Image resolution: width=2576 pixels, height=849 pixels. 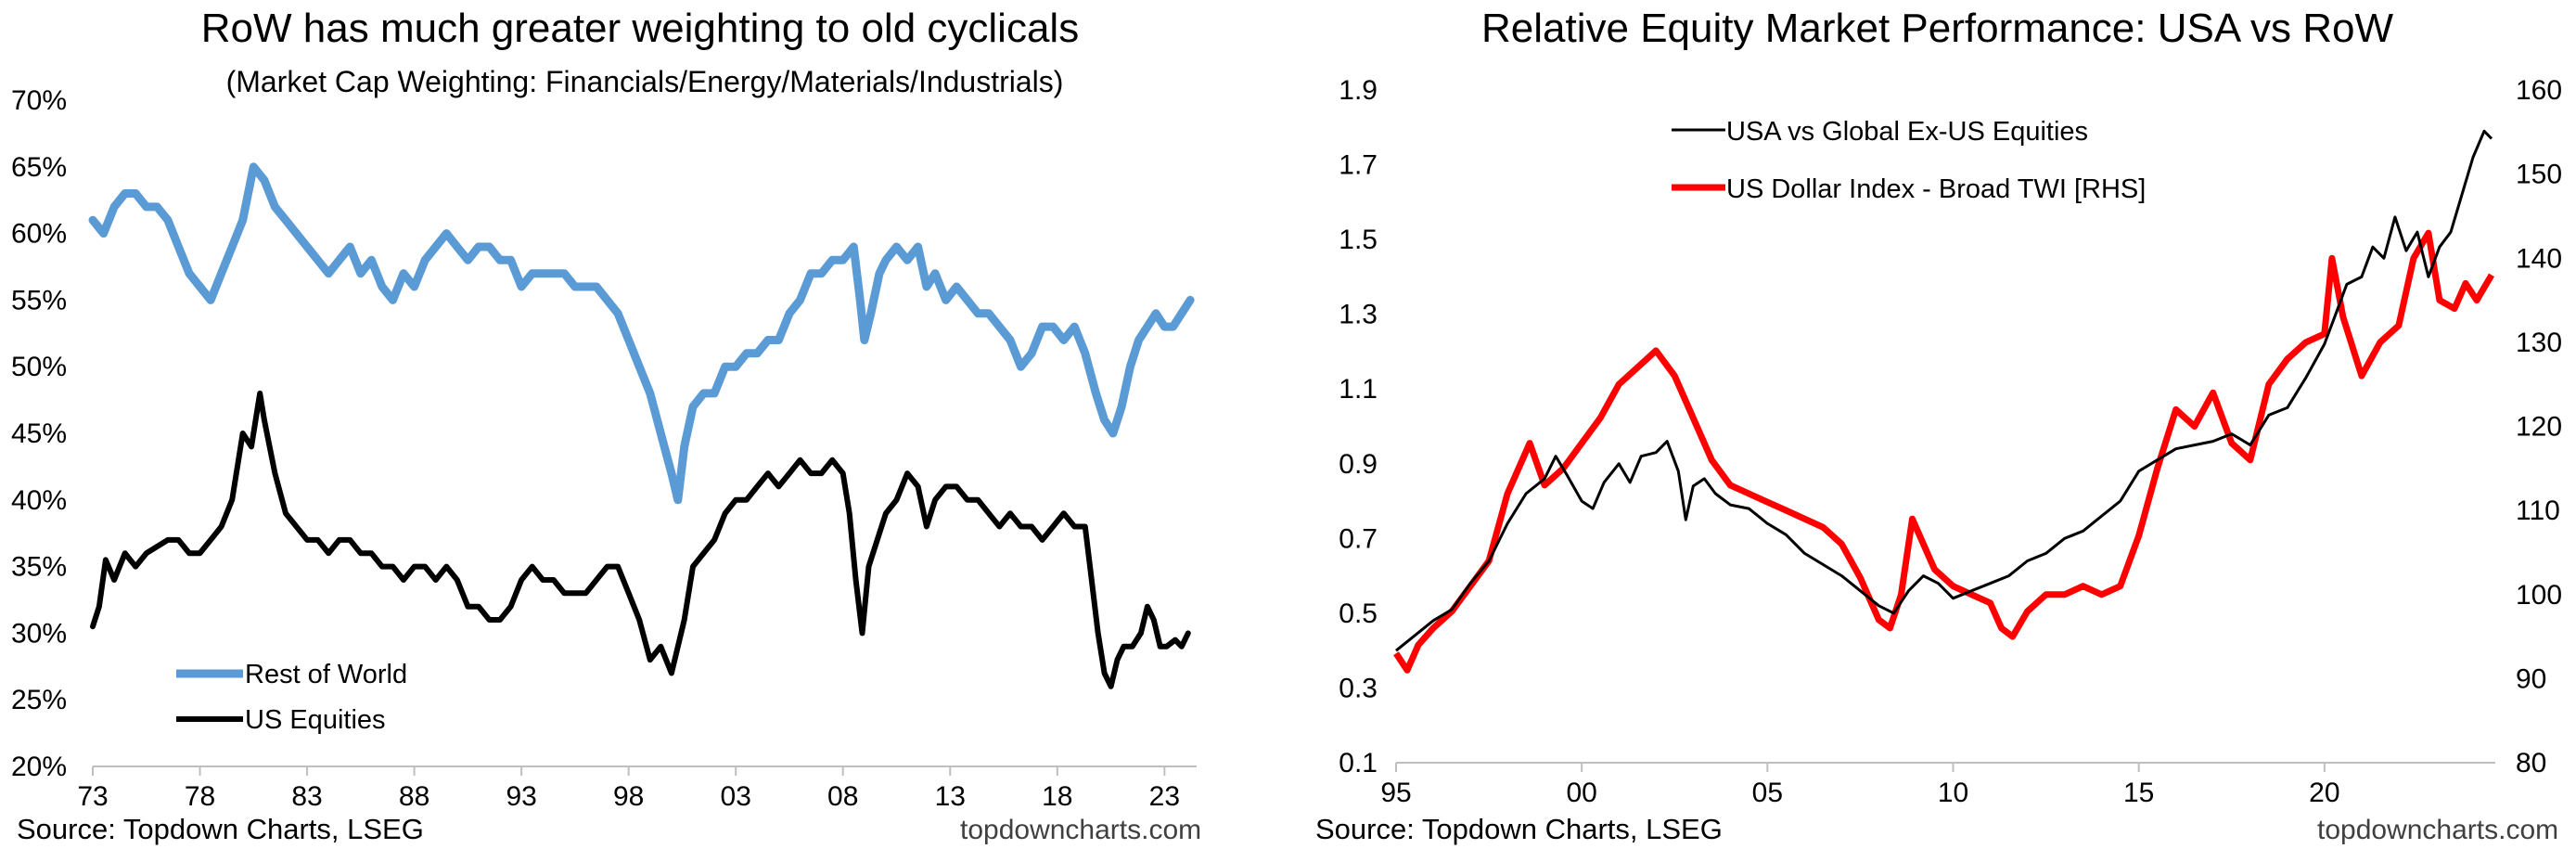 What do you see at coordinates (736, 796) in the screenshot?
I see `x-tick-label: 03` at bounding box center [736, 796].